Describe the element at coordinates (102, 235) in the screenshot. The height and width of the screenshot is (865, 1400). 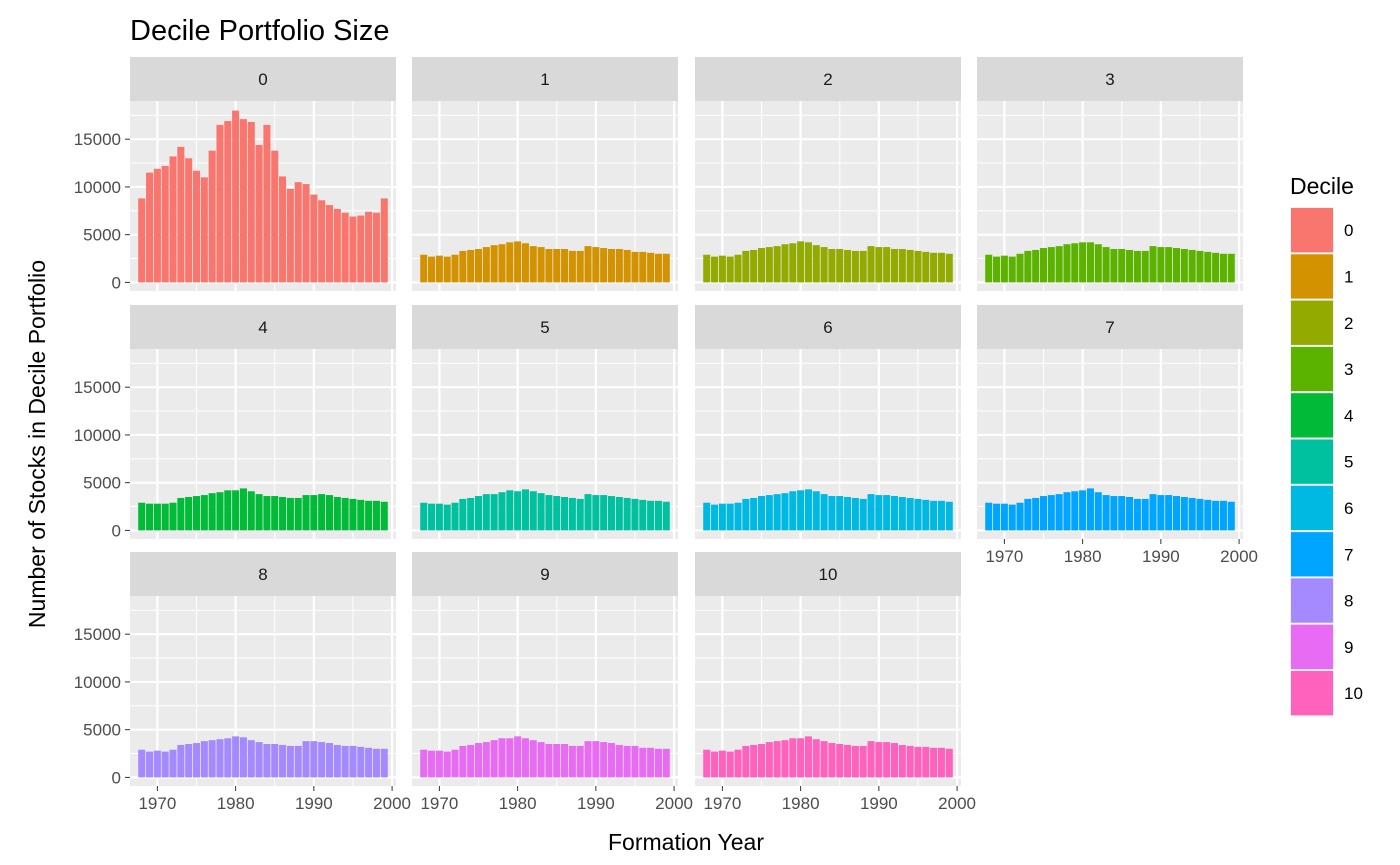
I see `y-tick-label: 5000` at that location.